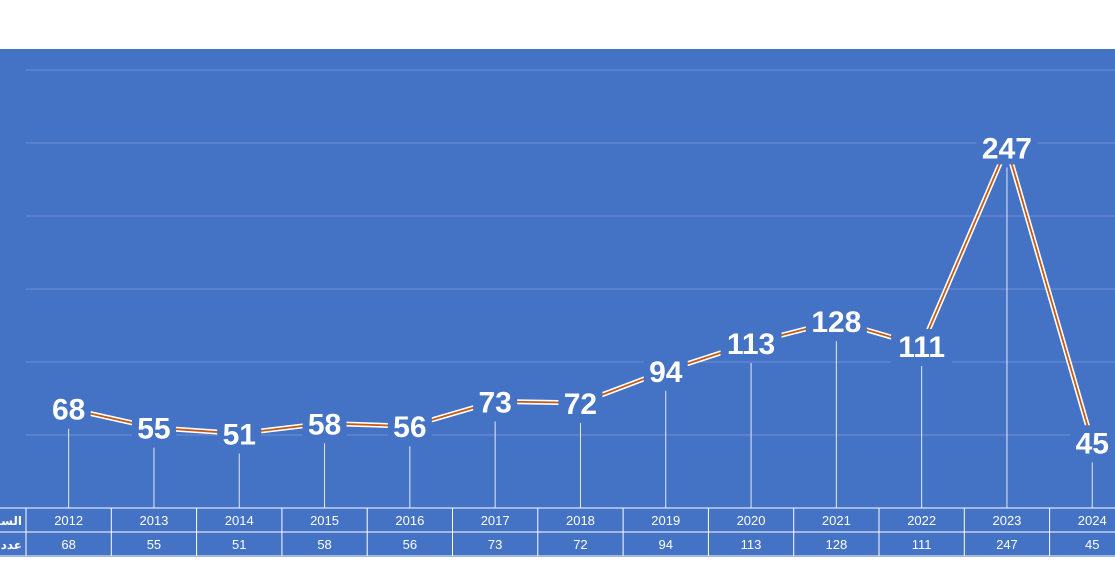 Image resolution: width=1115 pixels, height=568 pixels. I want to click on table-year-cell: 2020, so click(751, 520).